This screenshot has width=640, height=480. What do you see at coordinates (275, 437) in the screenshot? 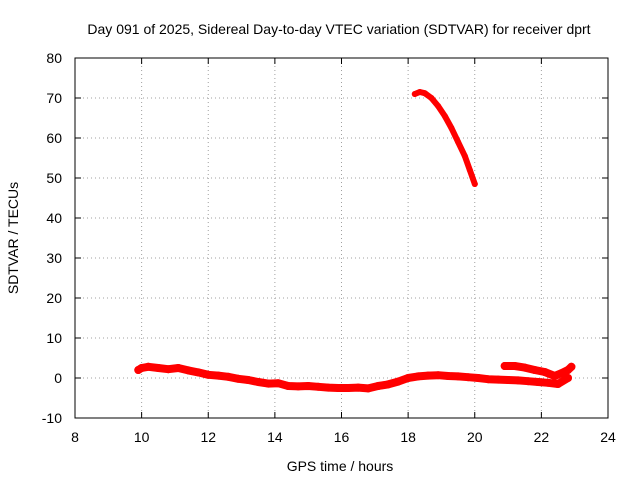
I see `x-tick-label: 14` at bounding box center [275, 437].